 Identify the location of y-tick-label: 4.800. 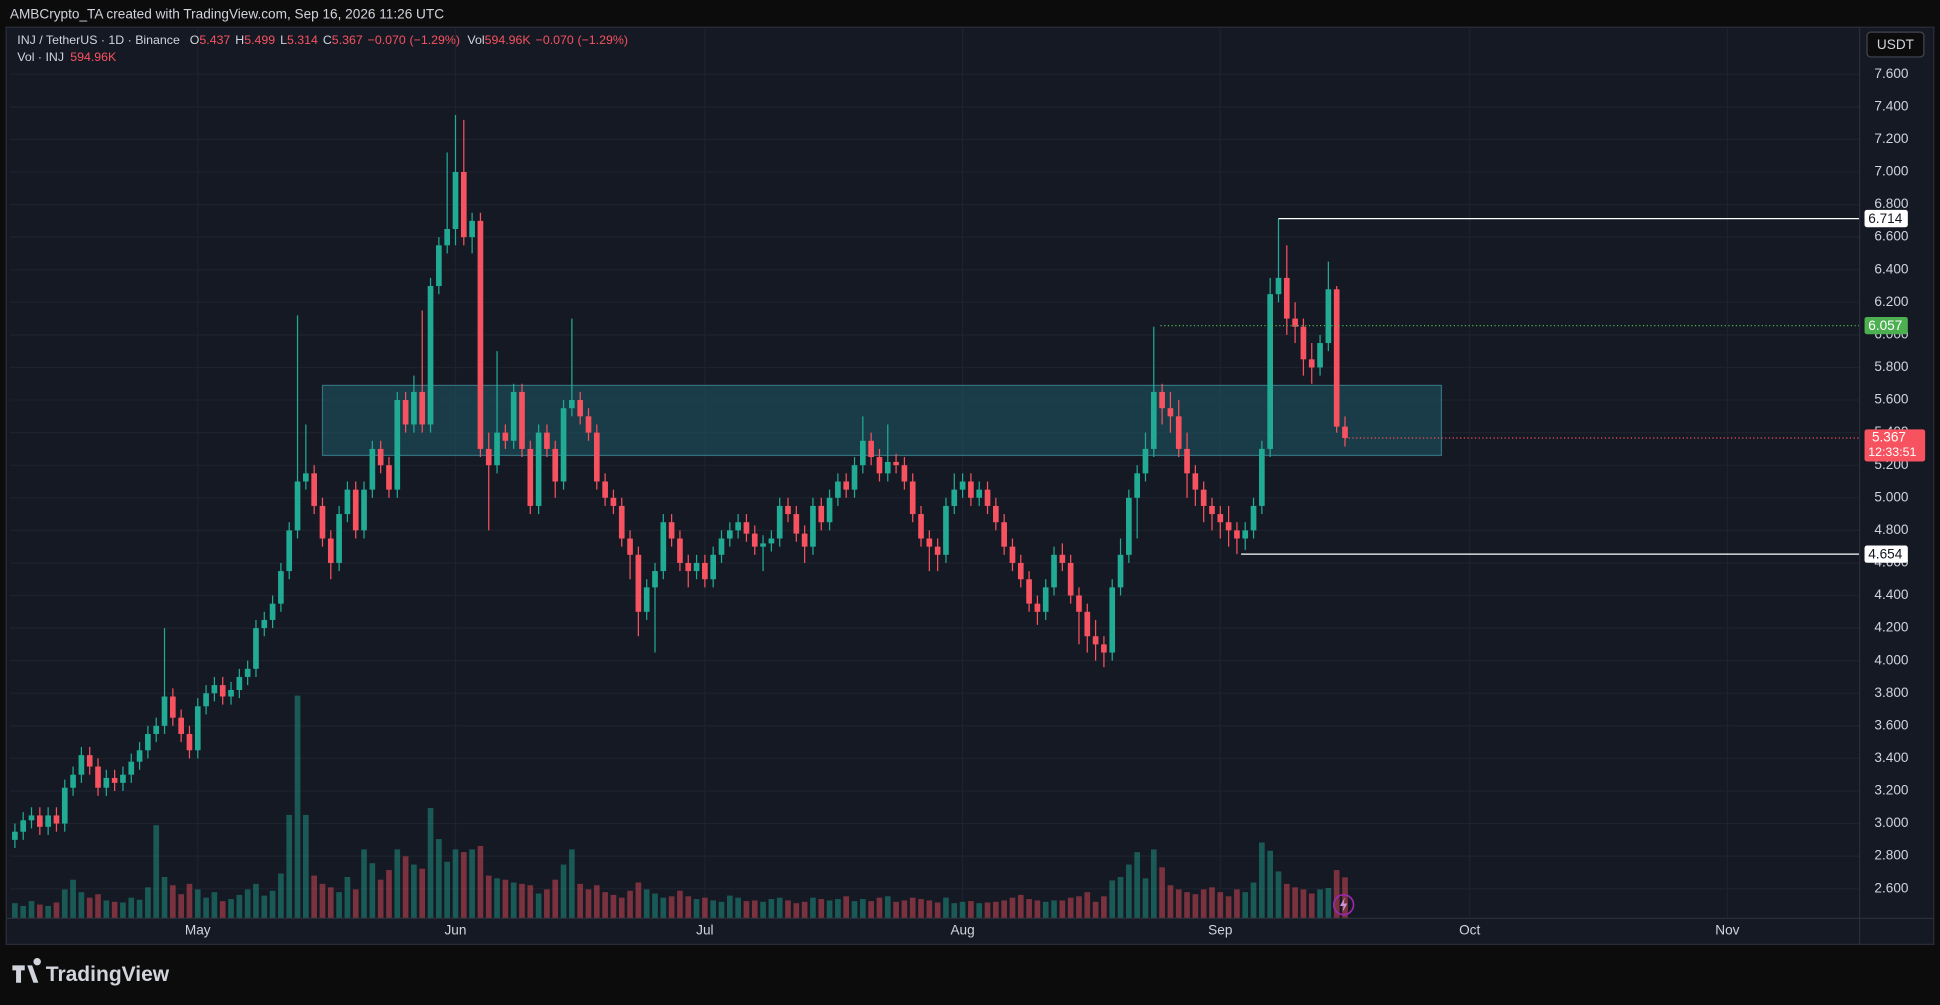
(1891, 529).